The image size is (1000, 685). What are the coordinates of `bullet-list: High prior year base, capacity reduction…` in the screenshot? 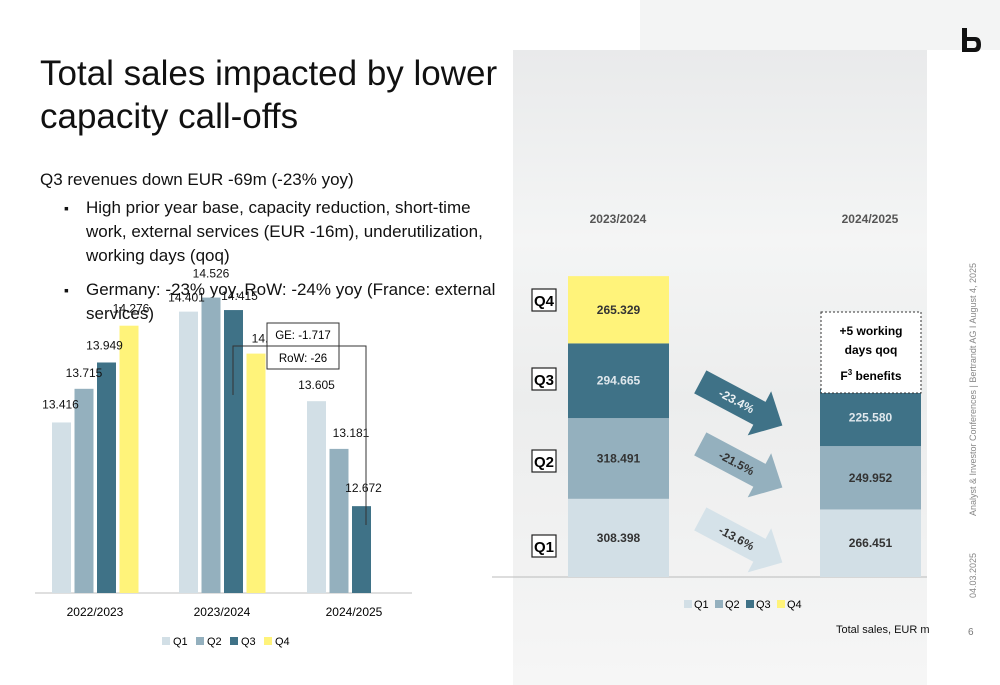 It's located at (289, 266).